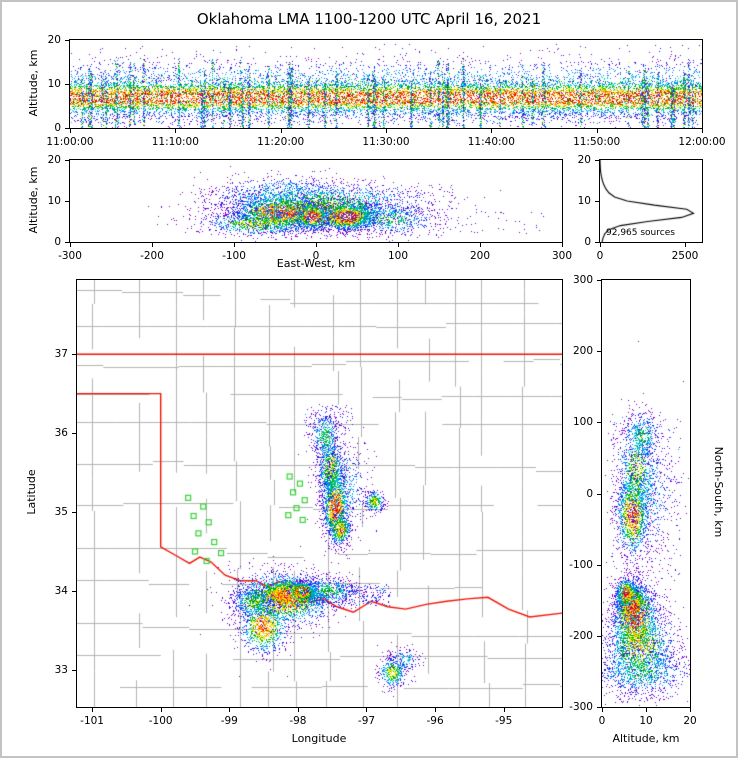 The height and width of the screenshot is (758, 738). What do you see at coordinates (646, 493) in the screenshot?
I see `north-south-altitude-panel` at bounding box center [646, 493].